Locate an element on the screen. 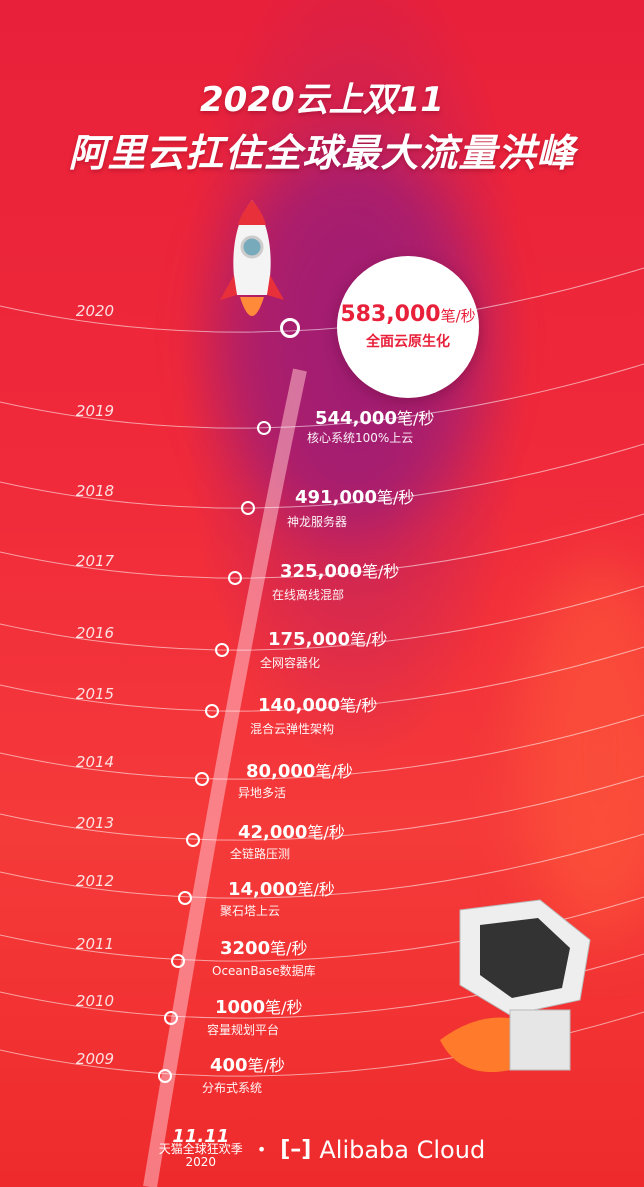 This screenshot has height=1187, width=644. throughput-value: 491,000笔/秒 is located at coordinates (354, 496).